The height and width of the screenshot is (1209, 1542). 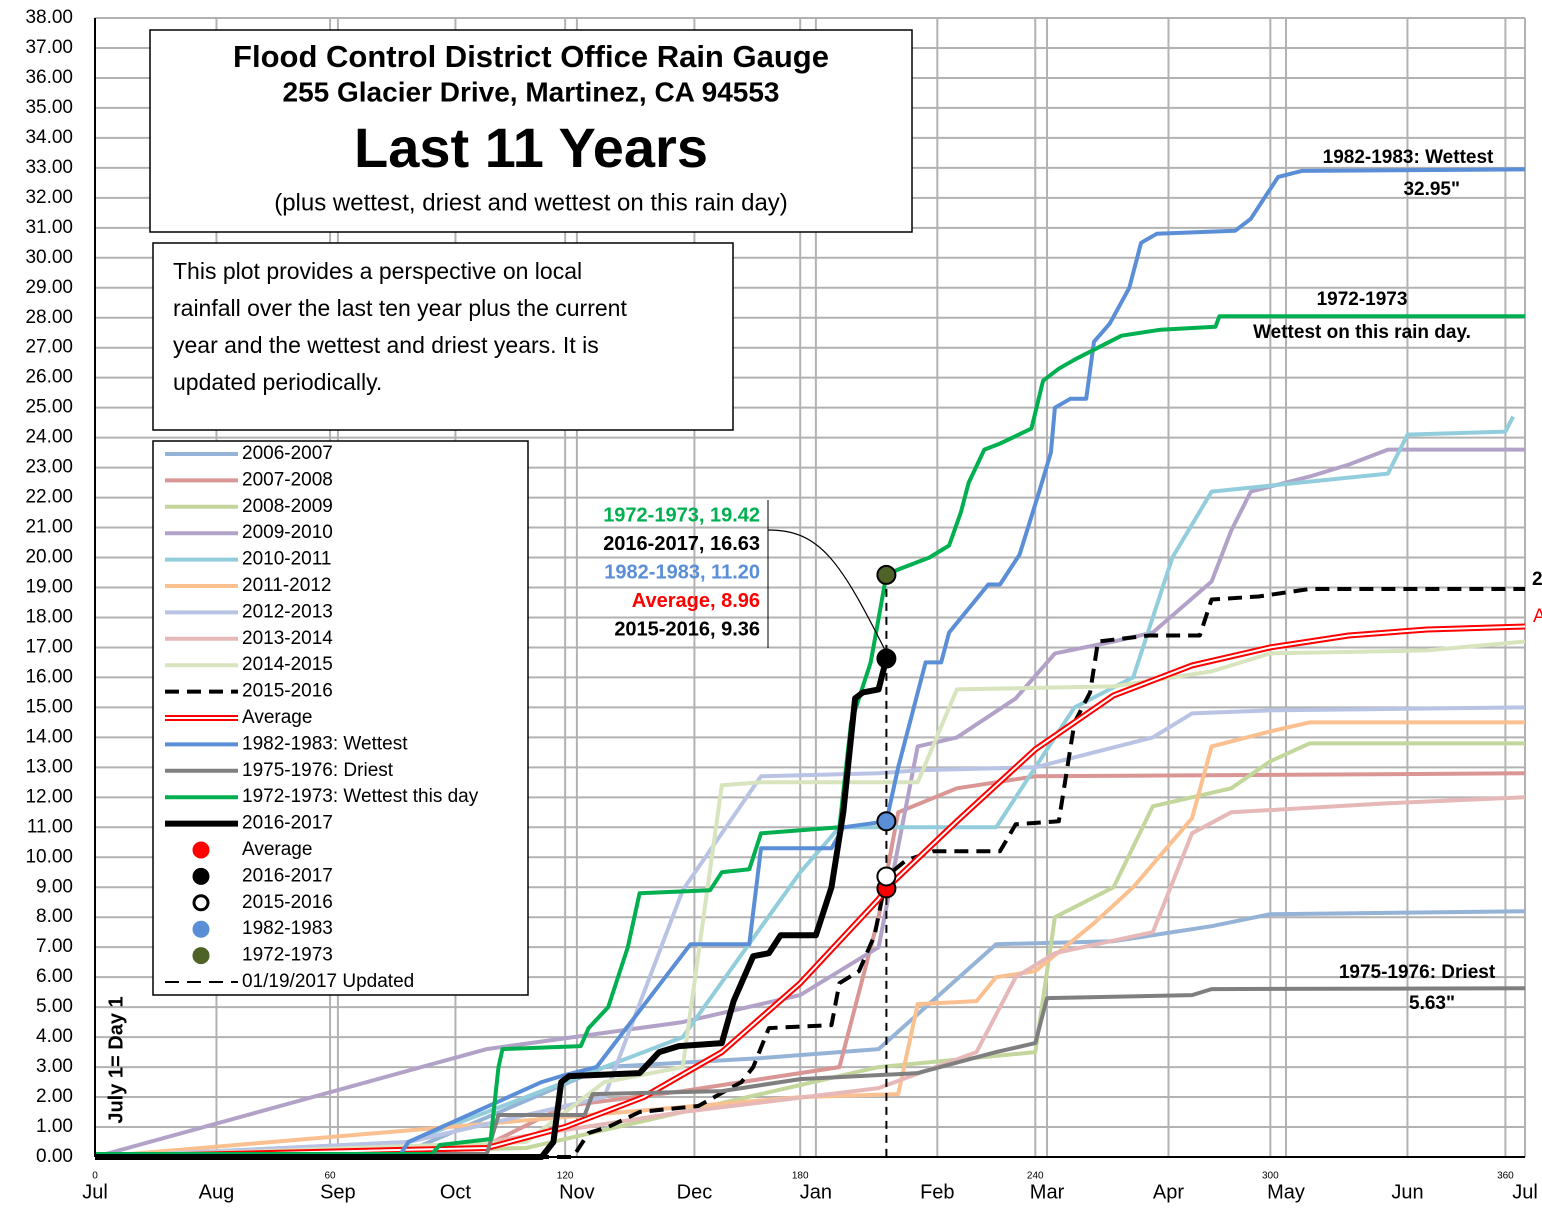 I want to click on y-tick-label: 36.00, so click(x=49, y=77).